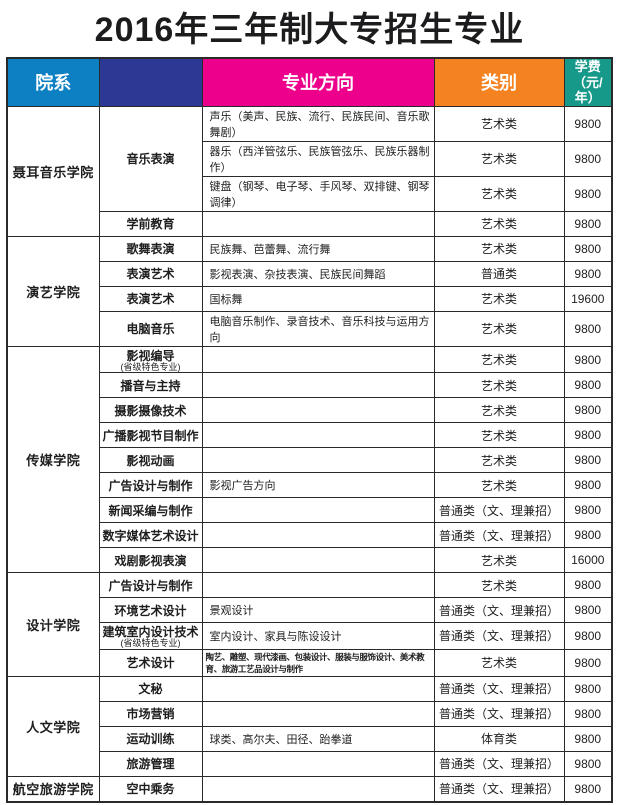 This screenshot has height=805, width=619. What do you see at coordinates (310, 610) in the screenshot?
I see `table-row: 环境艺术设计 景观设计 普通类（文、理兼招） 9800` at bounding box center [310, 610].